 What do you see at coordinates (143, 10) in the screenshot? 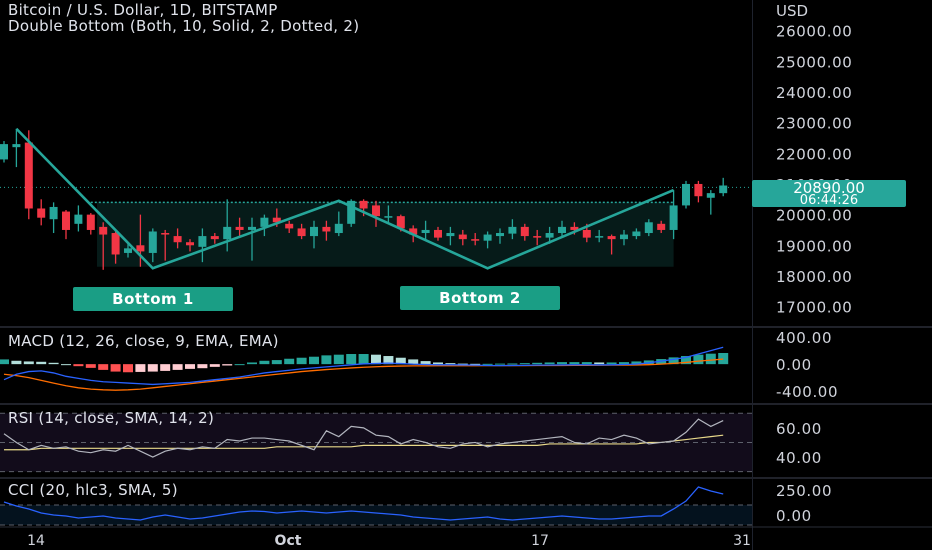
I see `symbol-title: Bitcoin / U.S. Dollar, 1D, BITSTAMP` at bounding box center [143, 10].